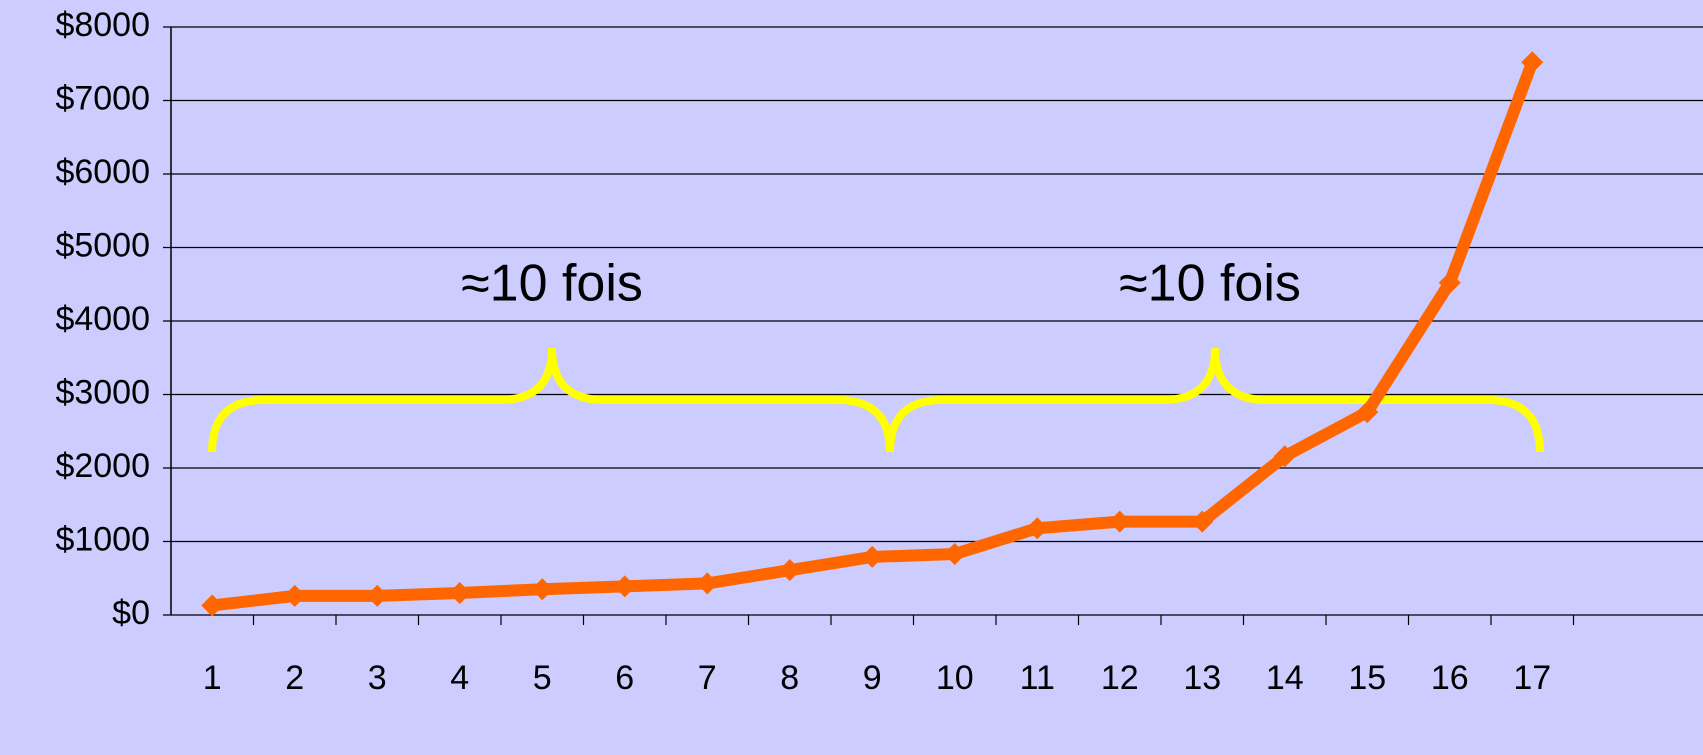 The height and width of the screenshot is (755, 1703). What do you see at coordinates (542, 678) in the screenshot?
I see `x-tick-label: 5` at bounding box center [542, 678].